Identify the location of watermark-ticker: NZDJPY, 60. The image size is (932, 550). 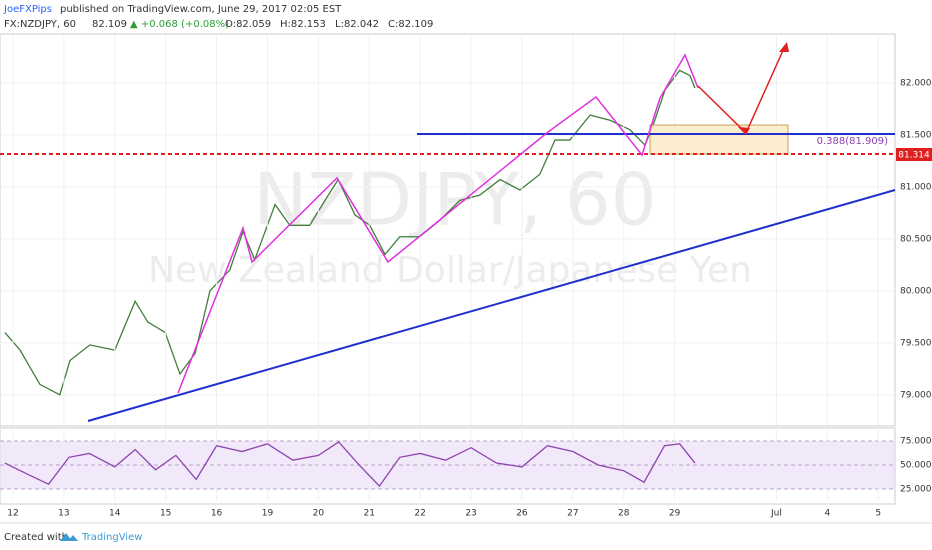
(454, 200).